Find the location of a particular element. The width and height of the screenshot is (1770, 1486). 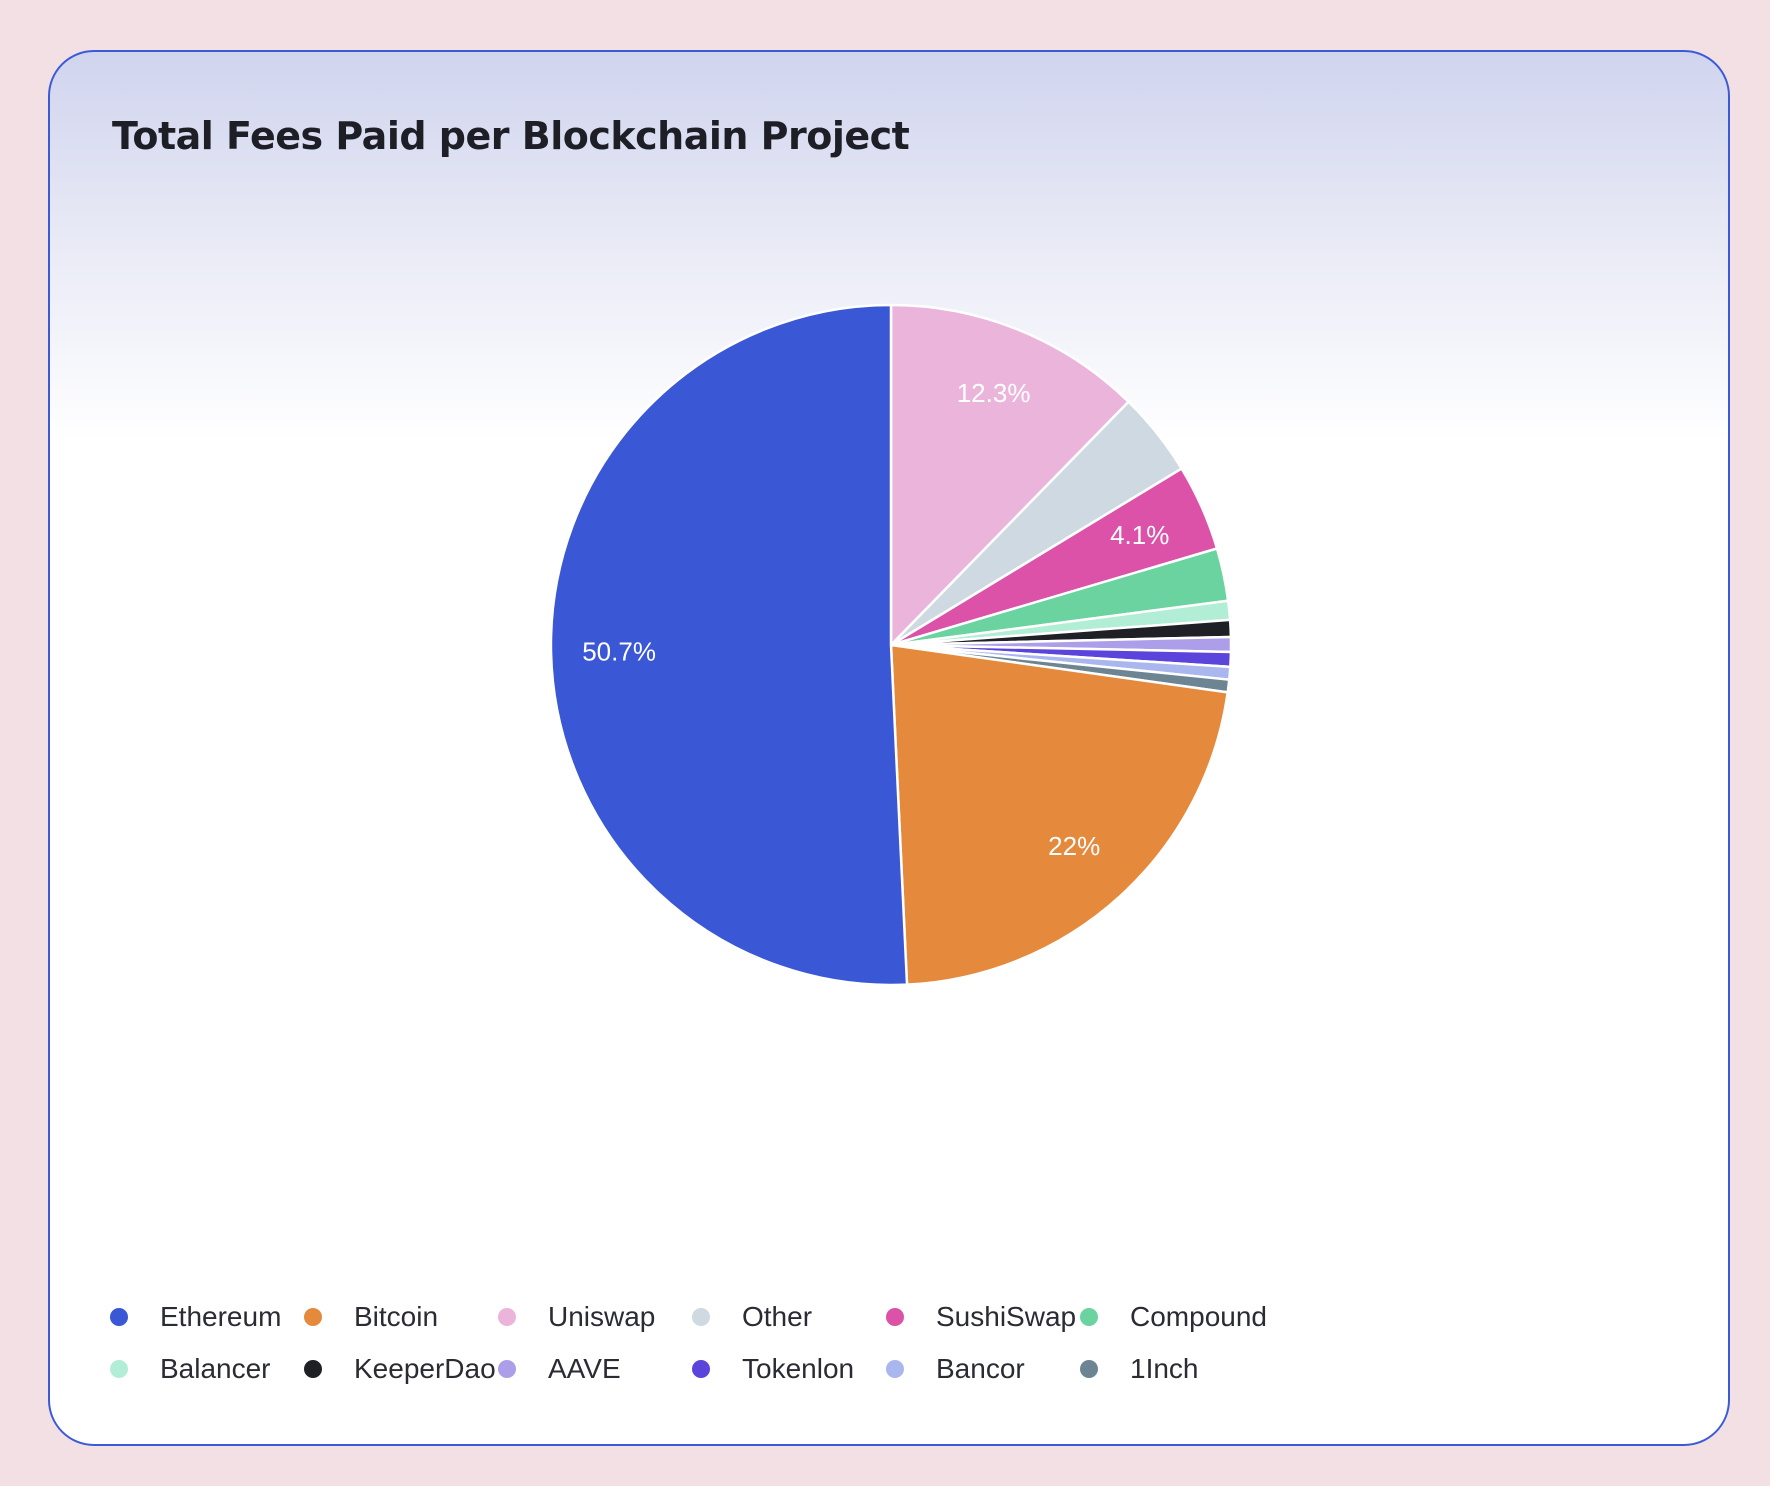

legend-item-tokenlon: Tokenlon is located at coordinates (773, 1369).